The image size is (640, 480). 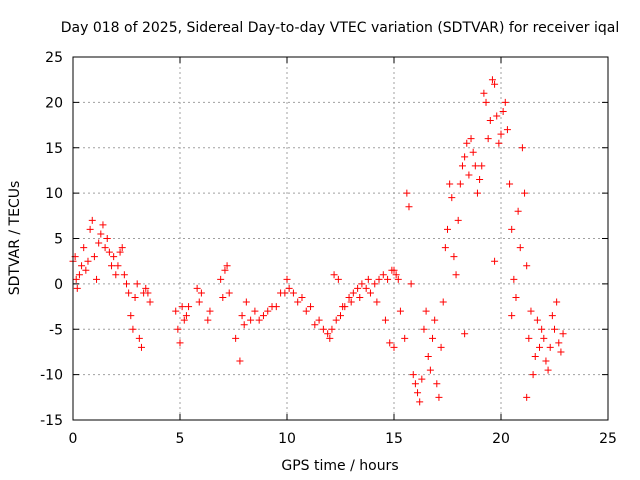 What do you see at coordinates (73, 439) in the screenshot?
I see `x-tick-label: 0` at bounding box center [73, 439].